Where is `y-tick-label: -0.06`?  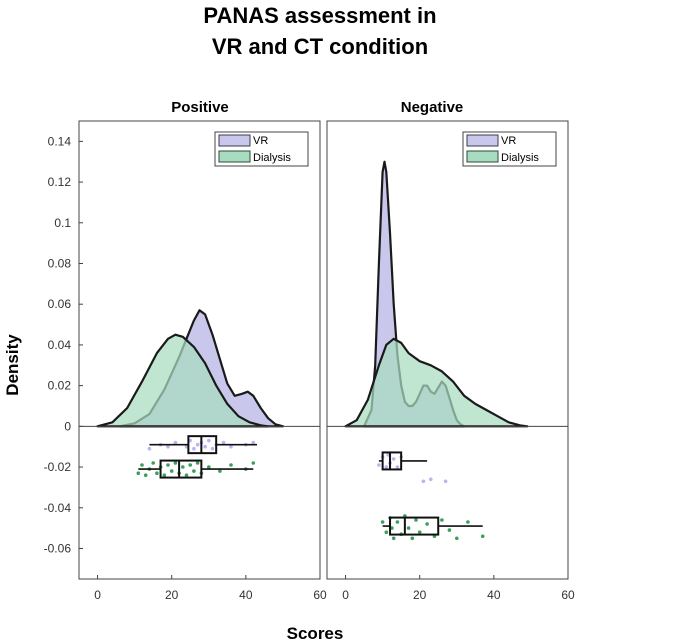 y-tick-label: -0.06 is located at coordinates (58, 548).